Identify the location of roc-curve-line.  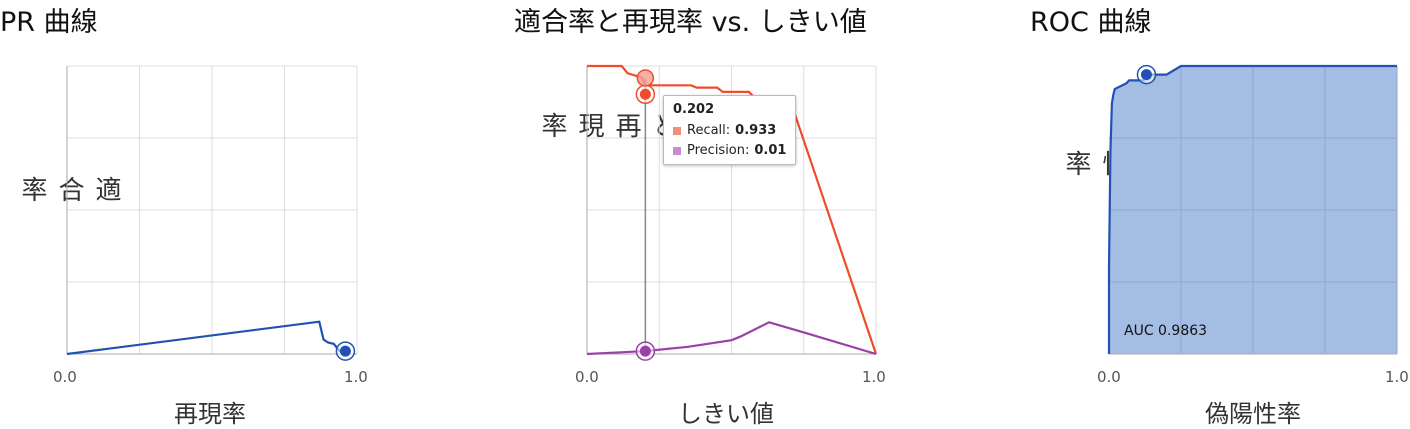
(1252, 209).